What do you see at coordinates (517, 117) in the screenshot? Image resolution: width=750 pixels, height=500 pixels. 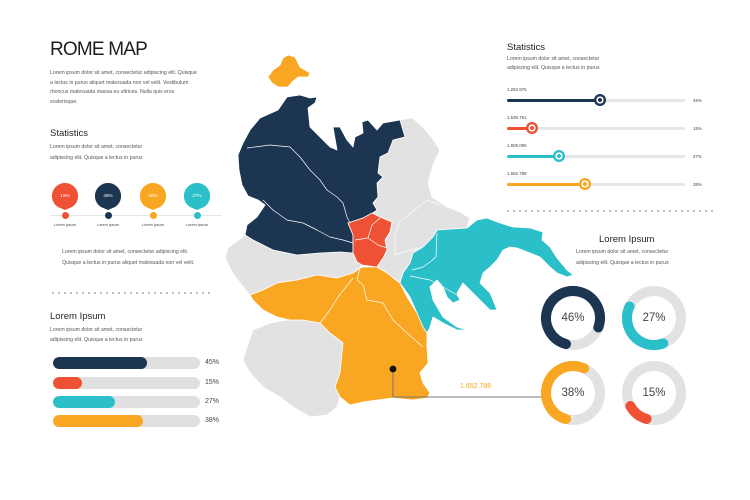 I see `slider-label: 1.535.761` at bounding box center [517, 117].